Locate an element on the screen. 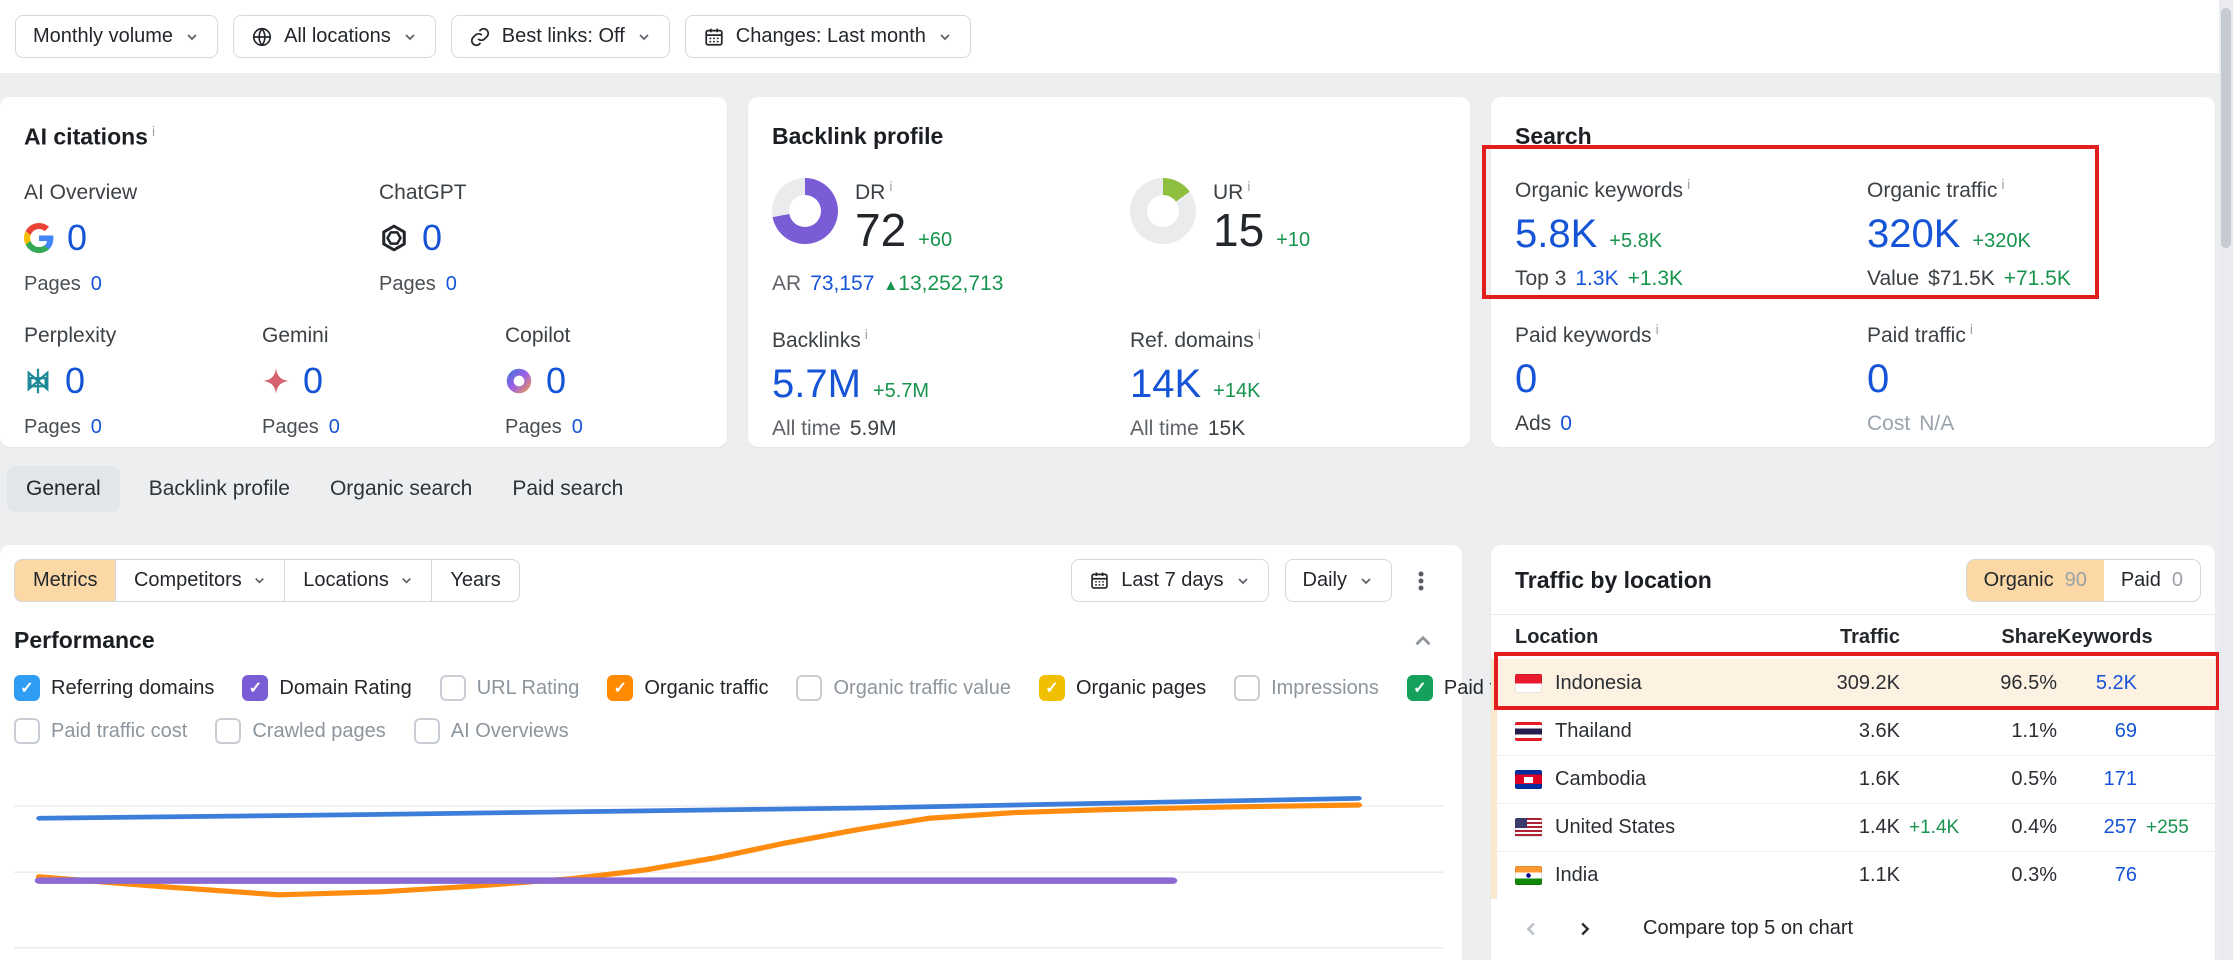  checkbox-referring-domains: ✓ Referring domains is located at coordinates (114, 688).